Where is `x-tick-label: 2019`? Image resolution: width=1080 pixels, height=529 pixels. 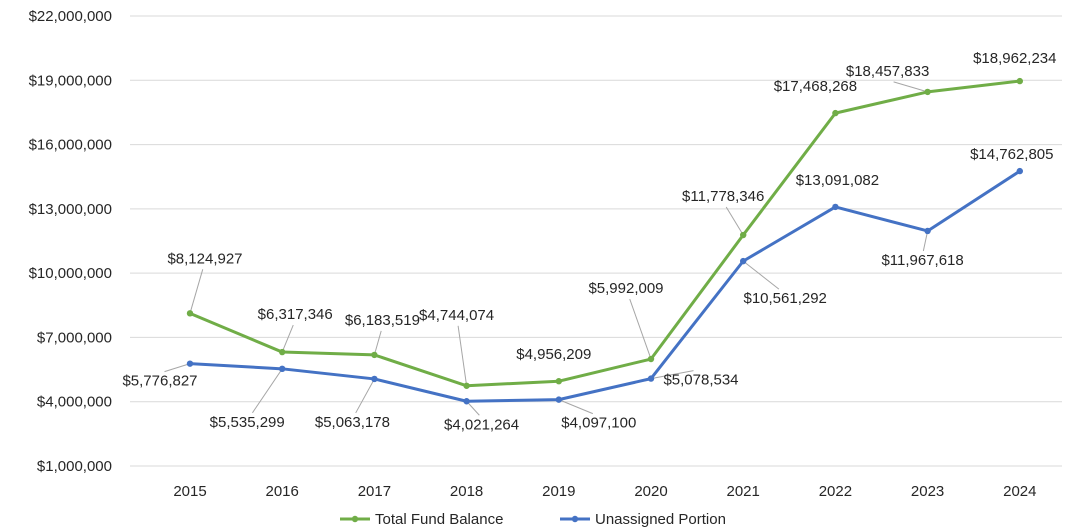
x-tick-label: 2019 is located at coordinates (558, 491).